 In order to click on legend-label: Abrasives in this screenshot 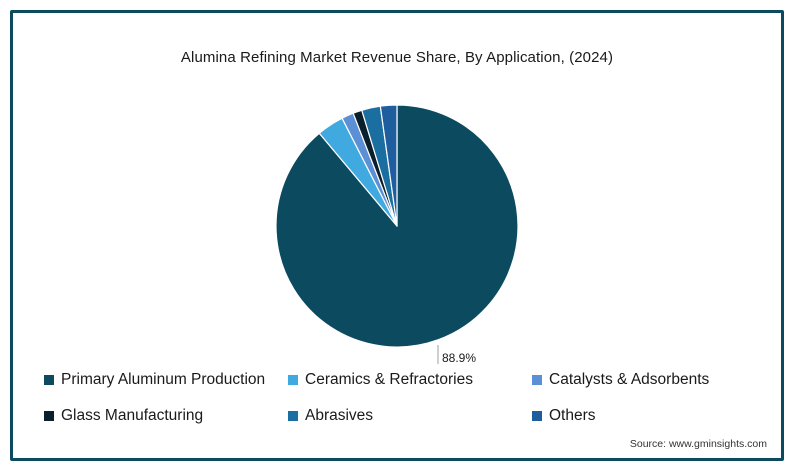, I will do `click(339, 415)`.